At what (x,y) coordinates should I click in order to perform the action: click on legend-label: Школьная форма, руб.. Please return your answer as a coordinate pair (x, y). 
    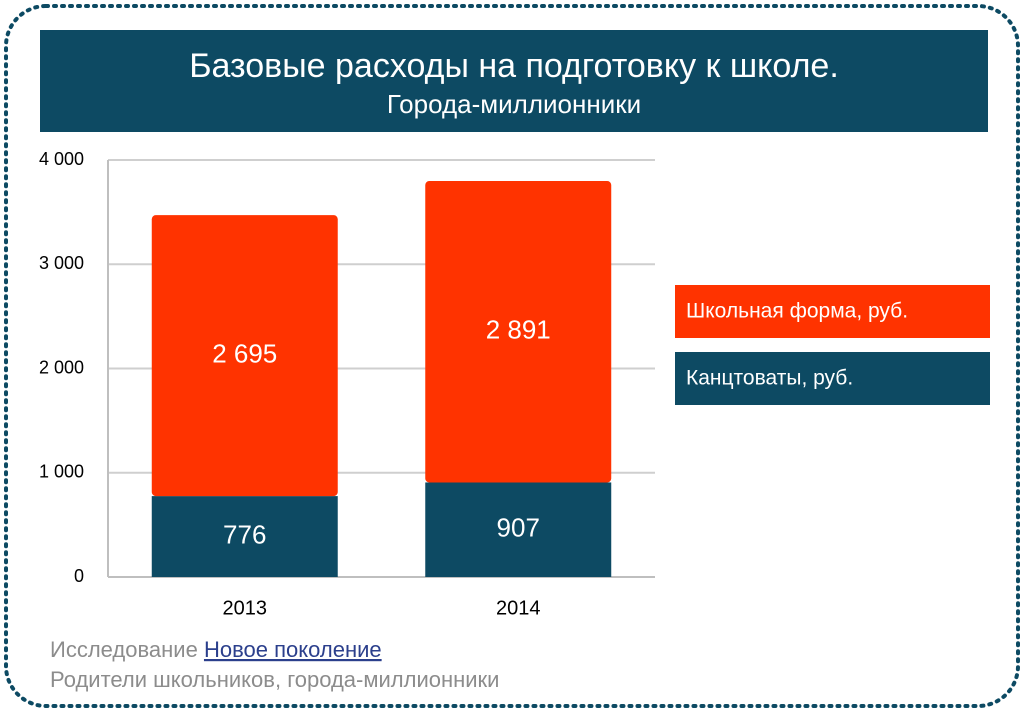
    Looking at the image, I should click on (797, 311).